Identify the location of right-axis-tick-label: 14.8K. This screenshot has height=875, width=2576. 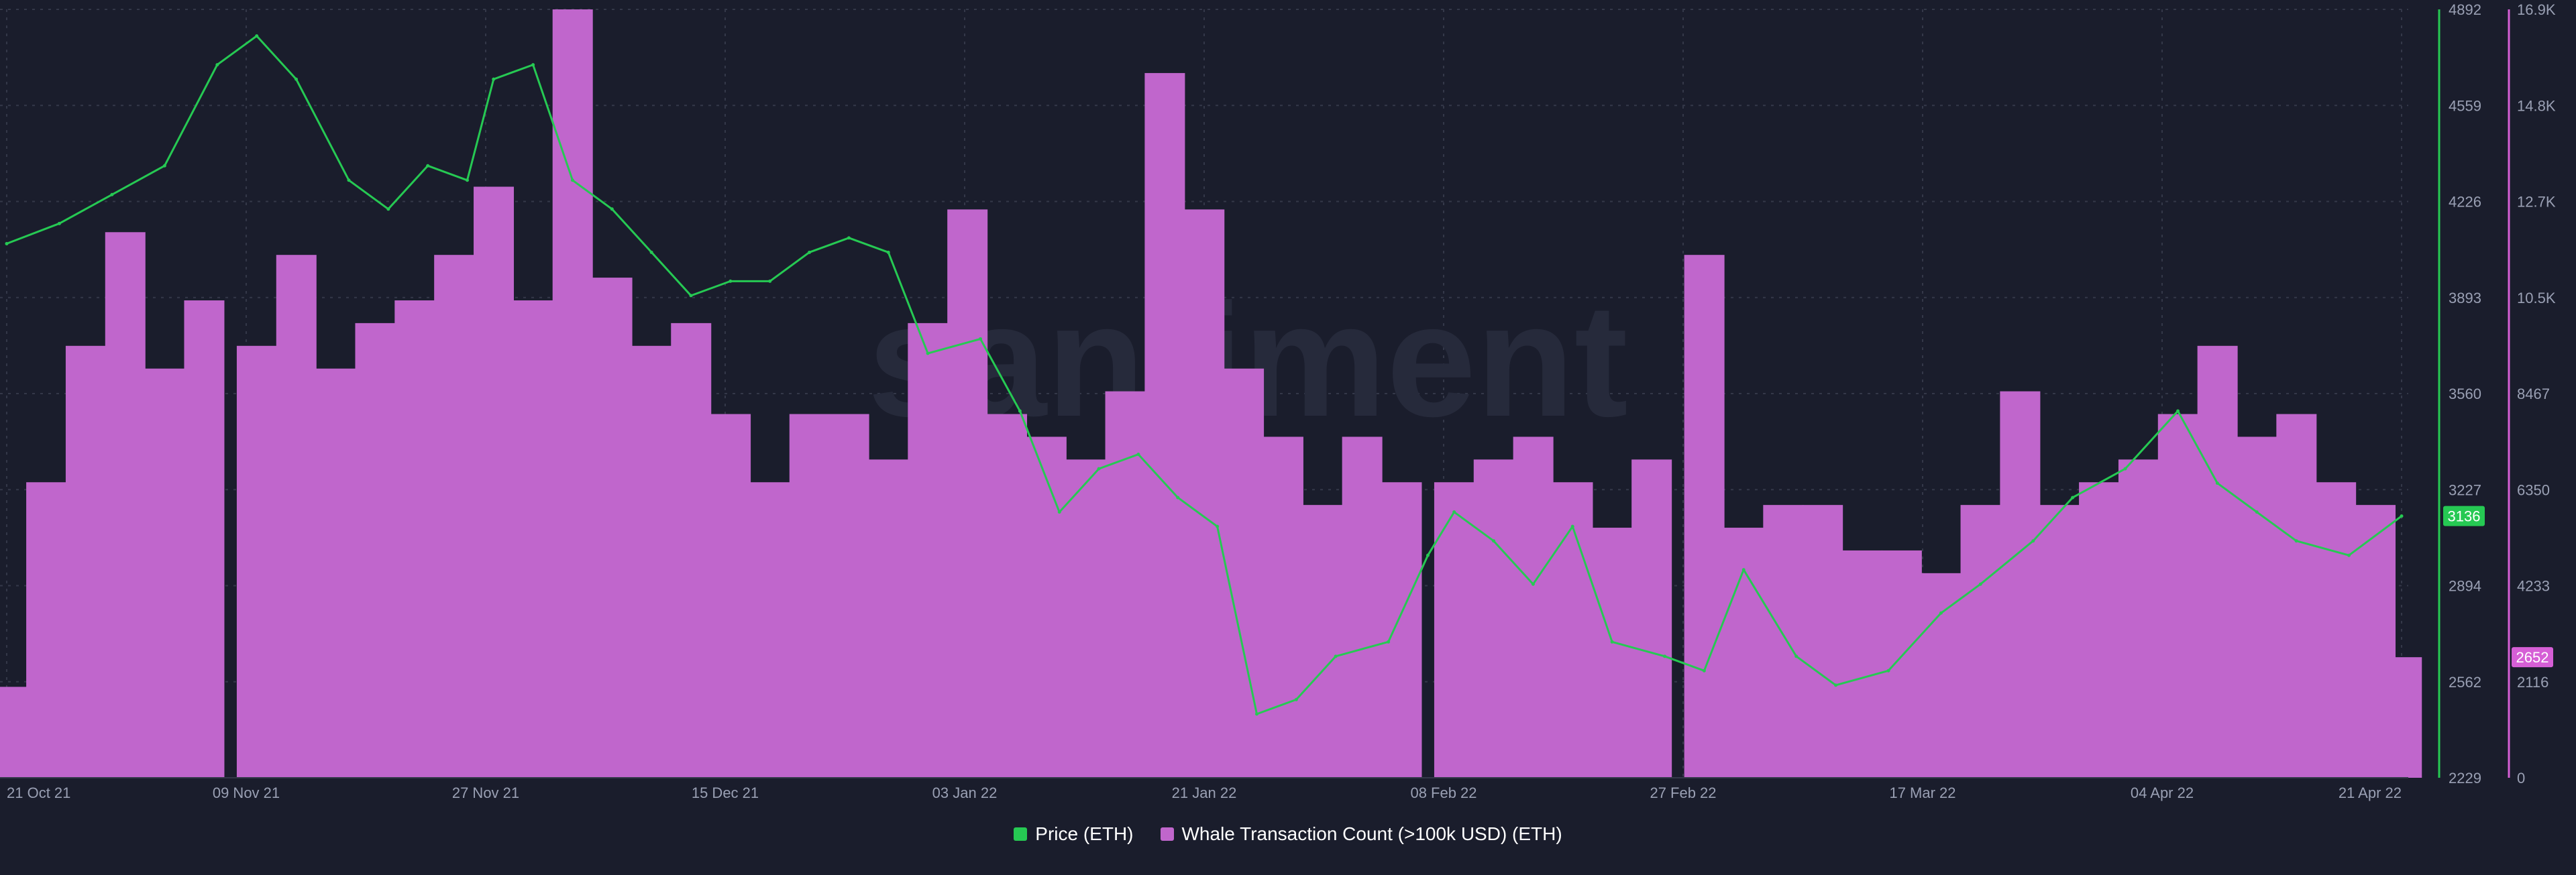
(2536, 105).